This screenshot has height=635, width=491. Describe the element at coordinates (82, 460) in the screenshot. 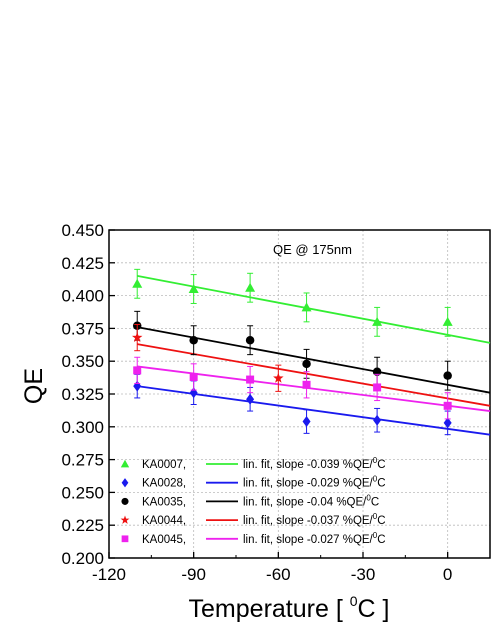

I see `y-tick-label: 0.275` at that location.